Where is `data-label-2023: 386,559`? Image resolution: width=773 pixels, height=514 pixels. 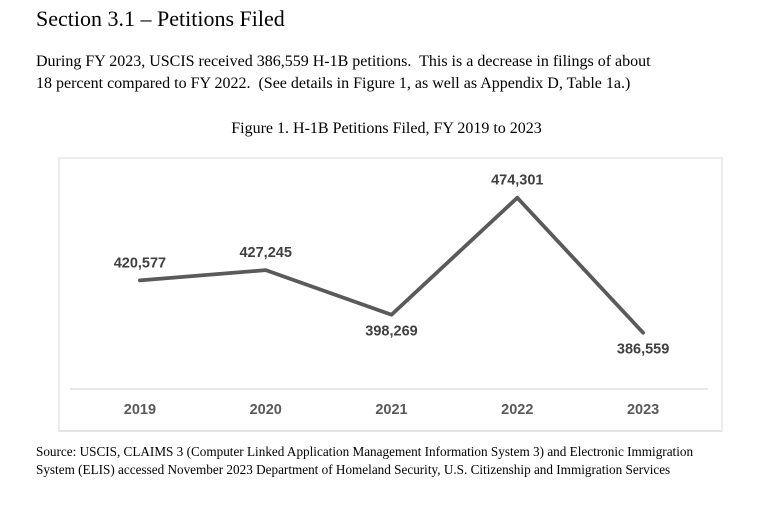 data-label-2023: 386,559 is located at coordinates (643, 350).